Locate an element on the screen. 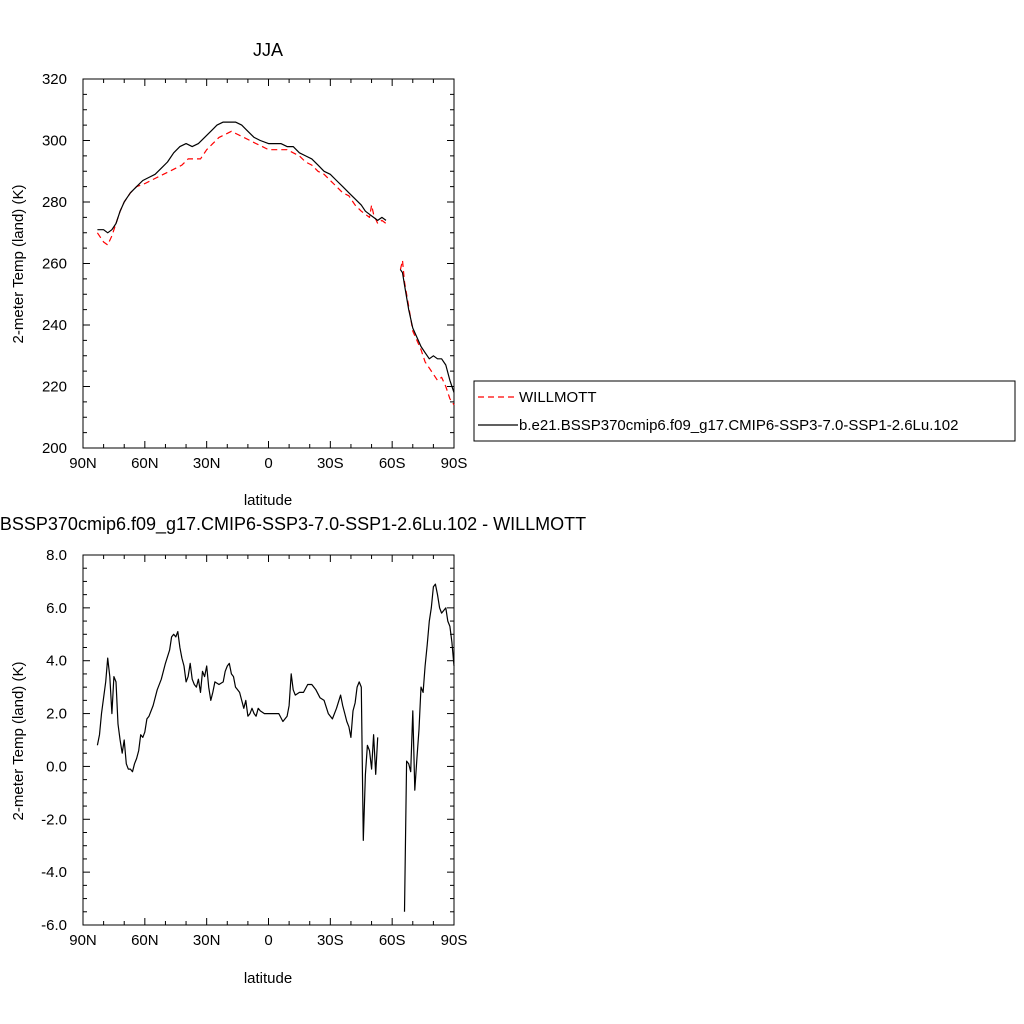  x-axis-label-difference: latitude is located at coordinates (268, 978).